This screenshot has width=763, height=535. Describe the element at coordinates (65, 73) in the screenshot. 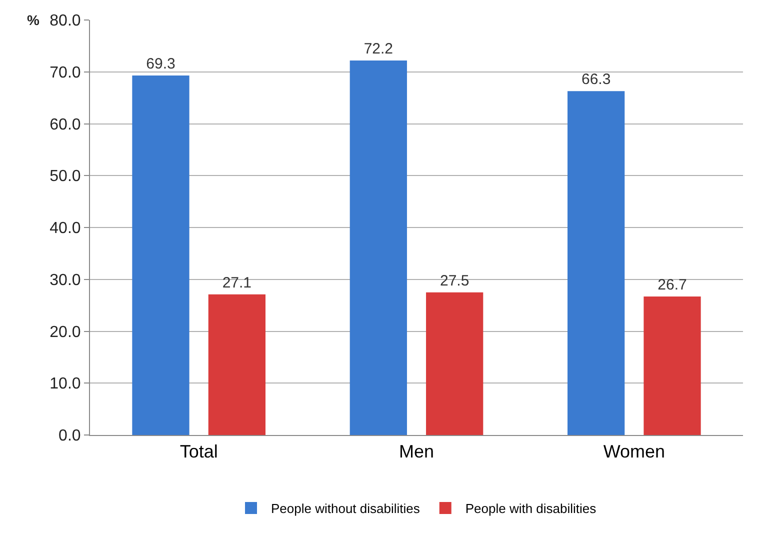

I see `y-tick-label: 70.0` at that location.